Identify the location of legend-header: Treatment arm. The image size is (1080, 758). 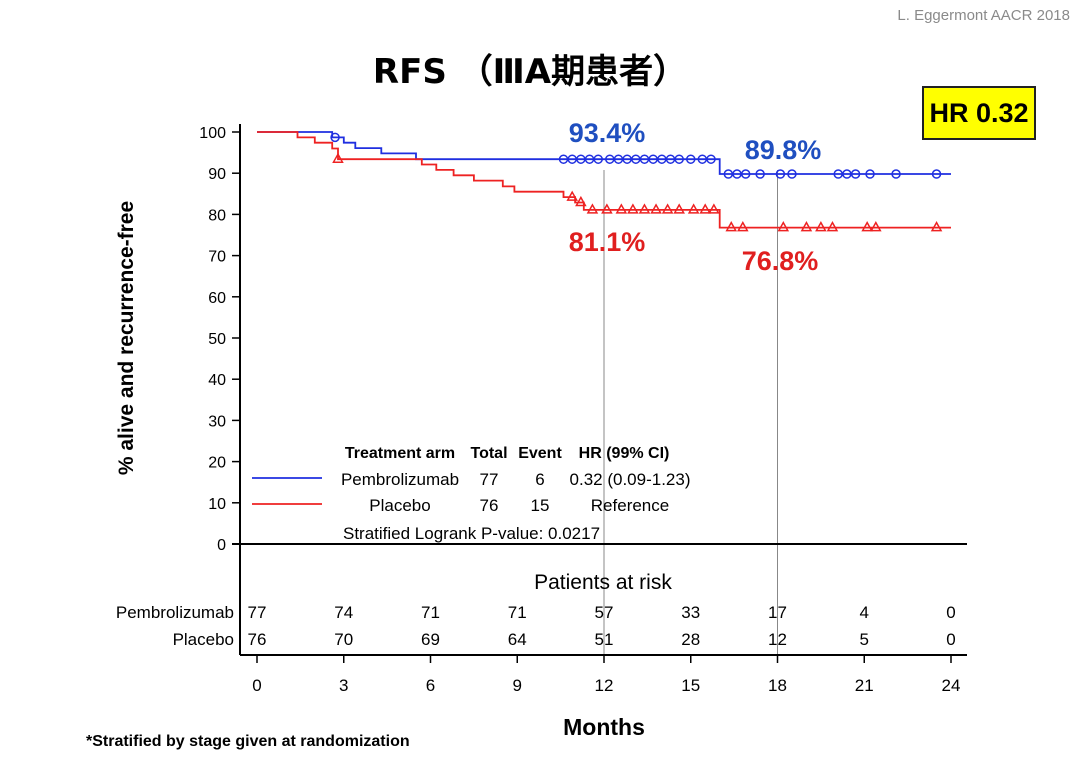
(400, 453).